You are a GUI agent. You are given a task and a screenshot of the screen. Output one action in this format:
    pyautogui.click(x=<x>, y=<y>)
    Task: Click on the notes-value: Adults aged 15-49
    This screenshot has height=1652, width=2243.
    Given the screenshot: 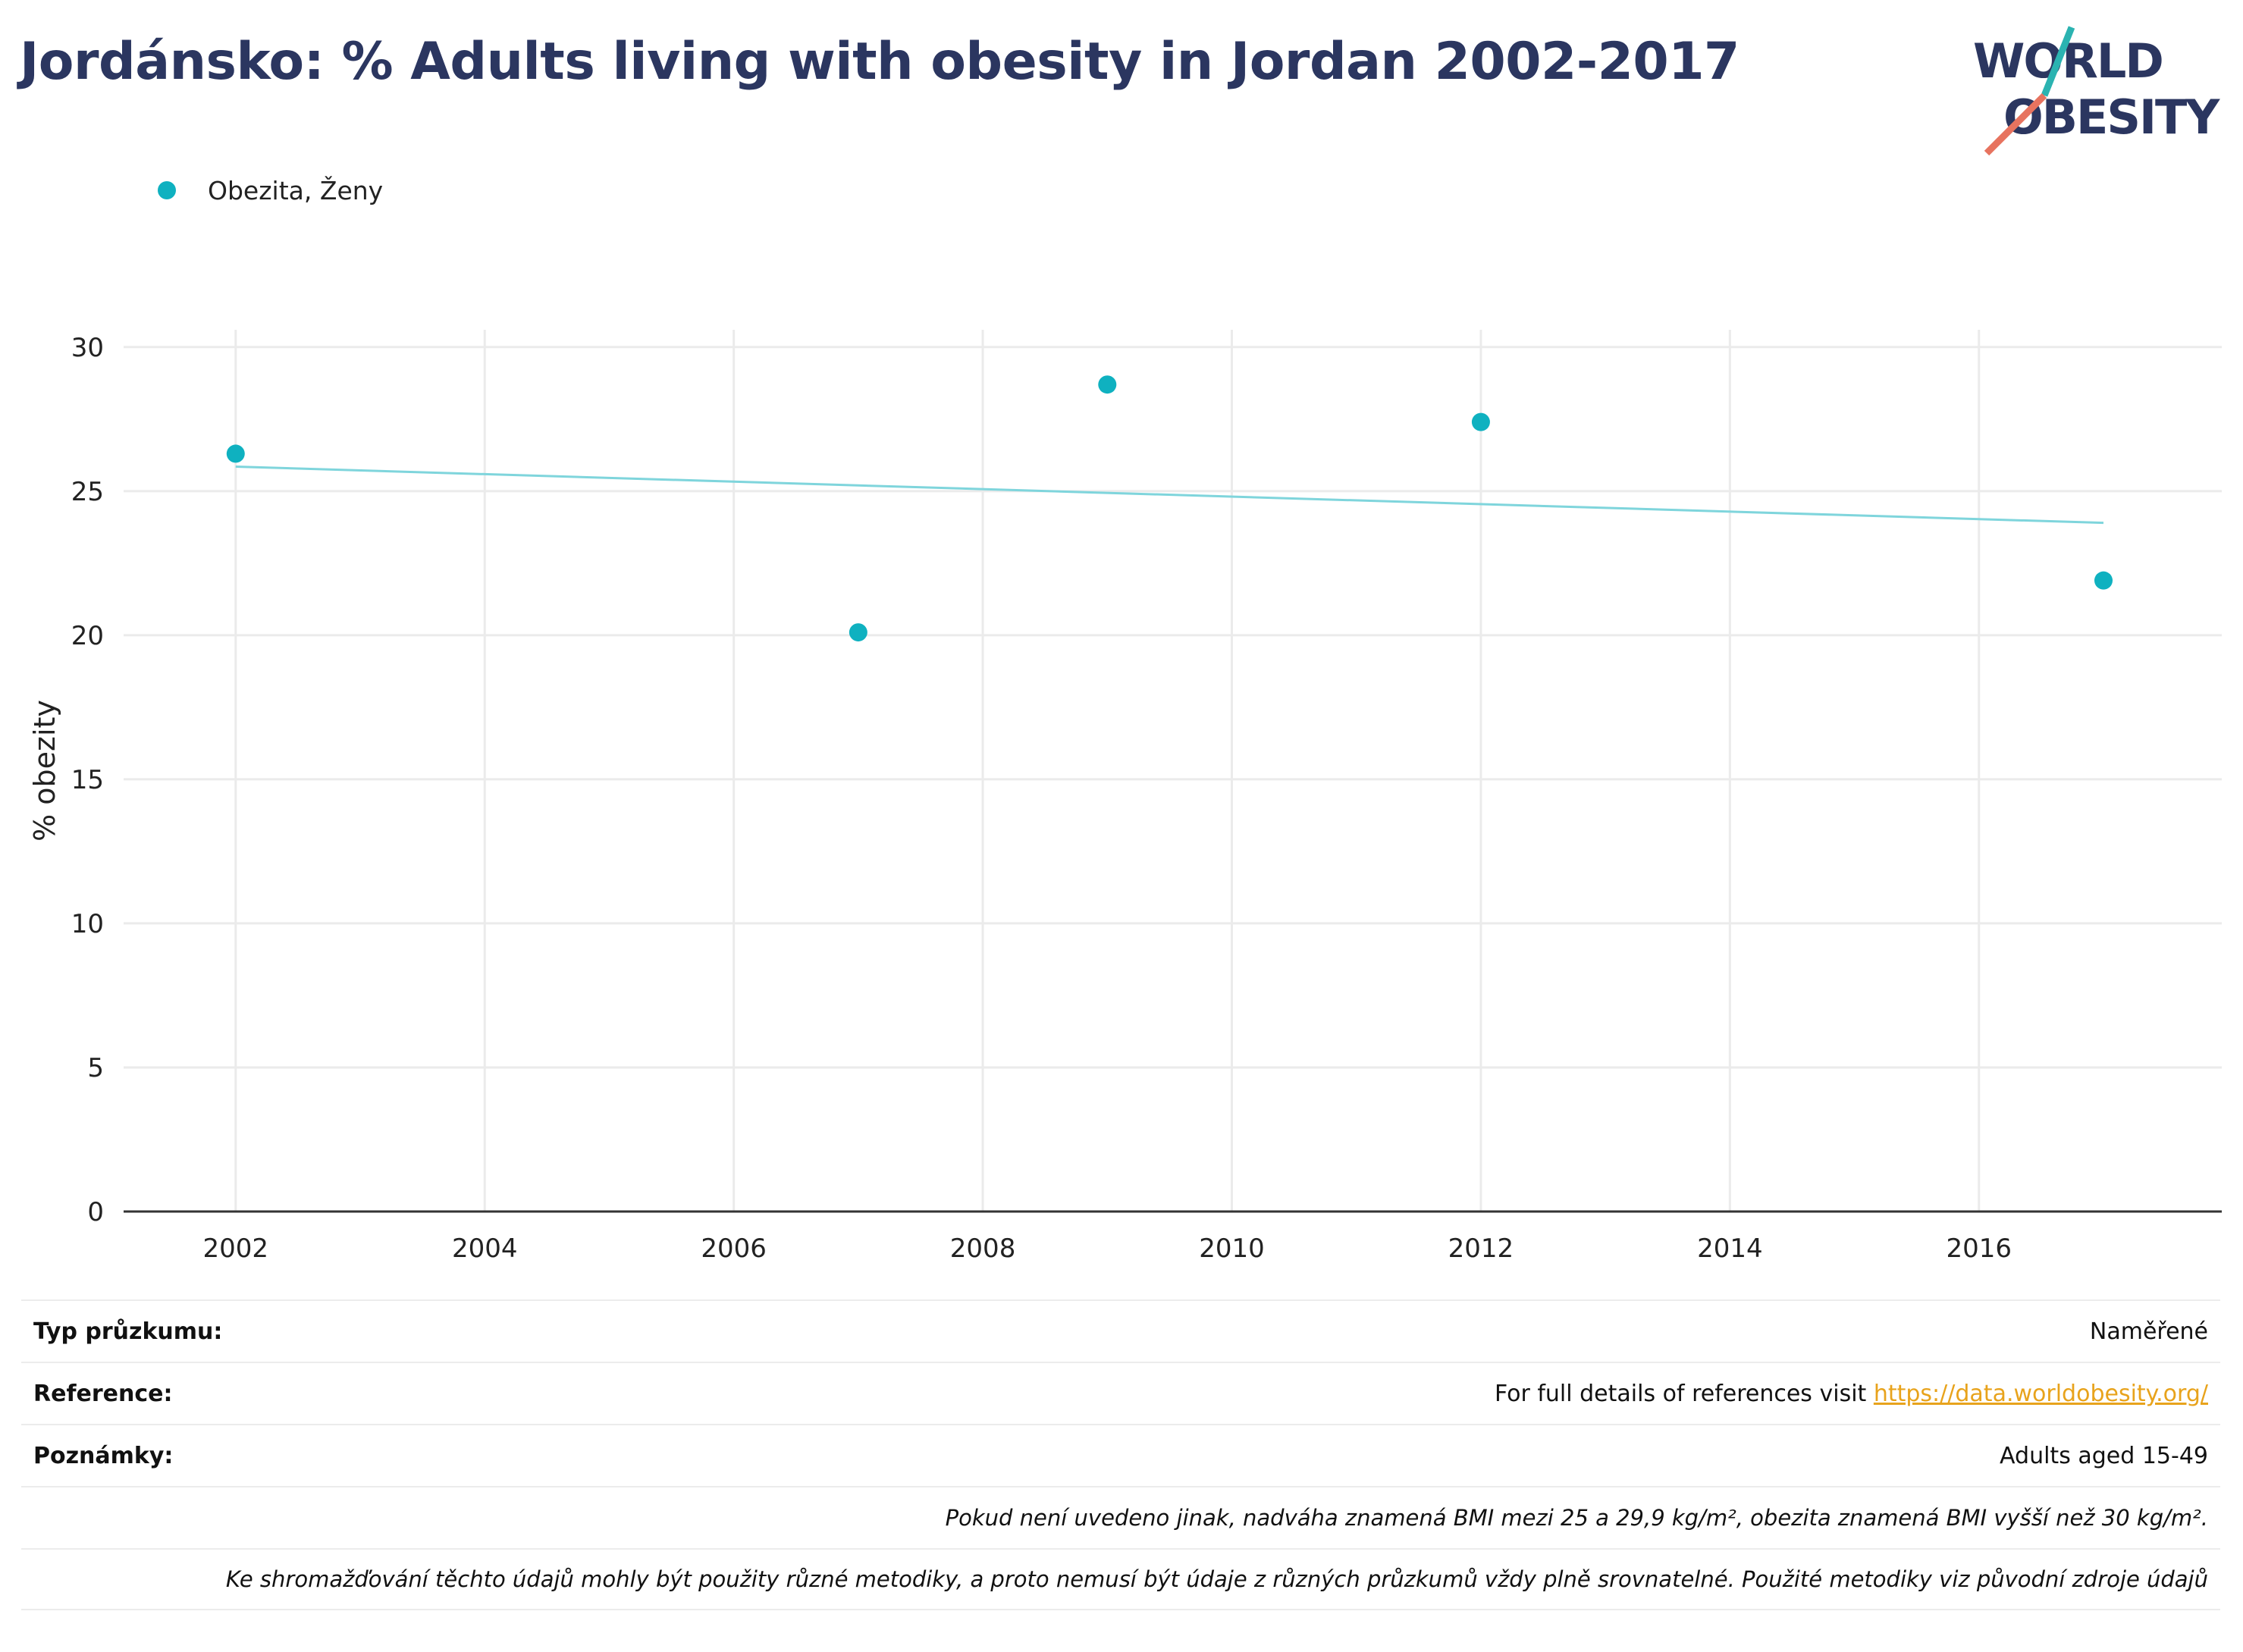 What is the action you would take?
    pyautogui.click(x=2104, y=1455)
    